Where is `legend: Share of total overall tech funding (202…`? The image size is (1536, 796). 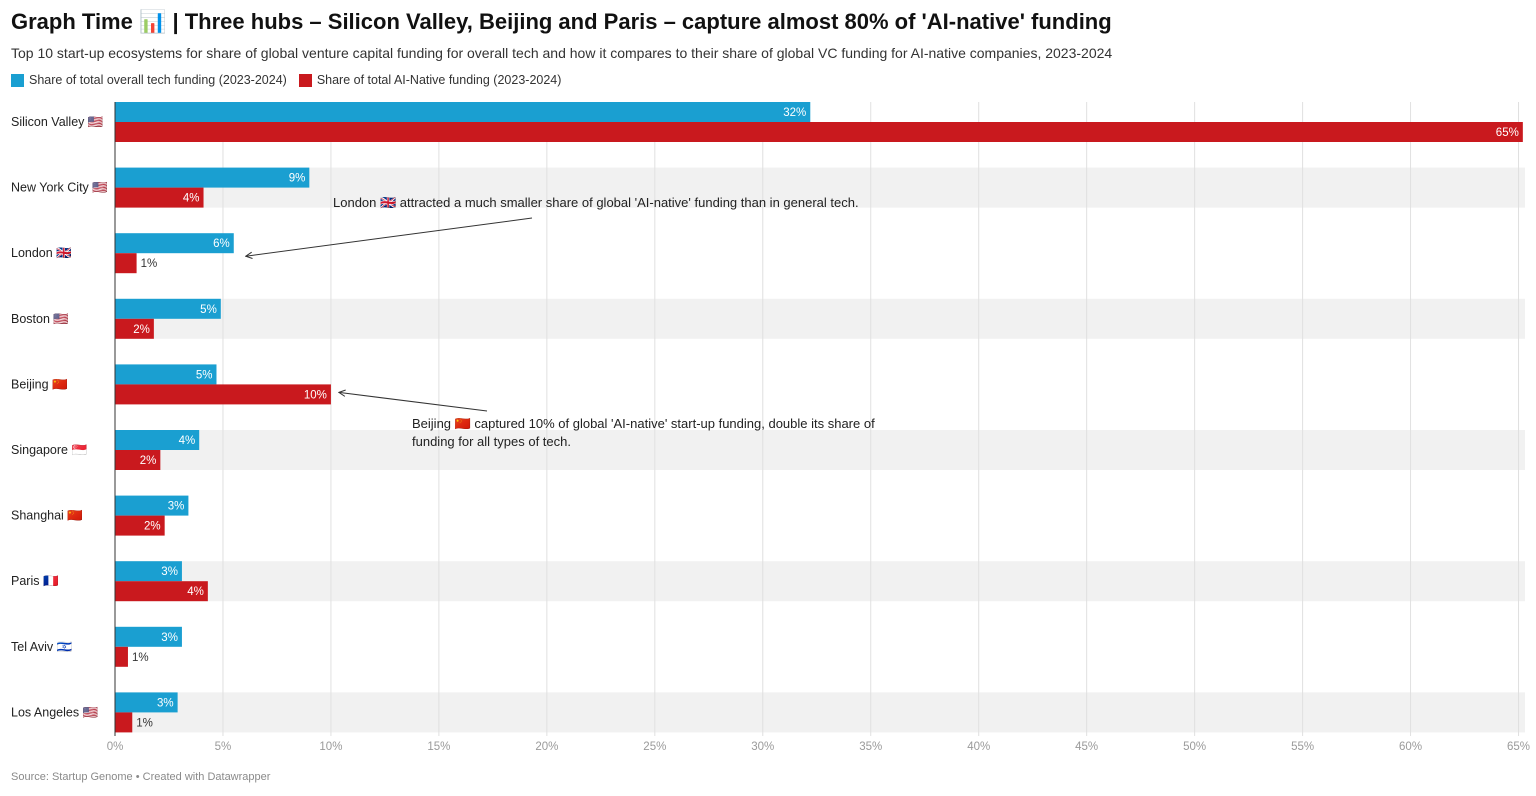 legend: Share of total overall tech funding (202… is located at coordinates (286, 80).